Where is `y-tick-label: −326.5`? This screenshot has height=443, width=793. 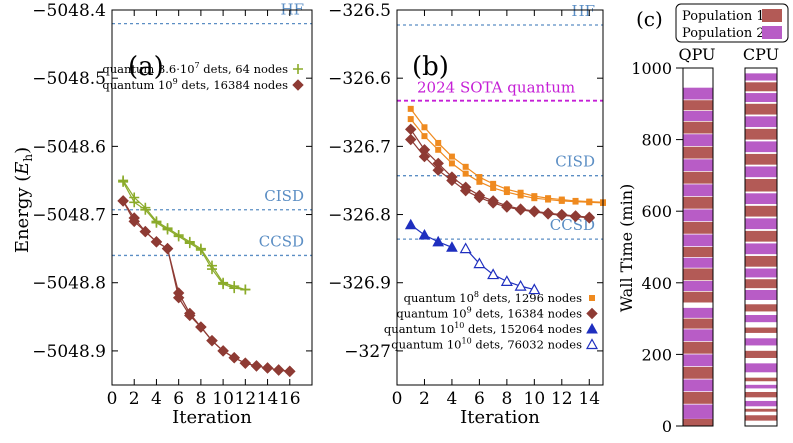
y-tick-label: −326.5 is located at coordinates (359, 11).